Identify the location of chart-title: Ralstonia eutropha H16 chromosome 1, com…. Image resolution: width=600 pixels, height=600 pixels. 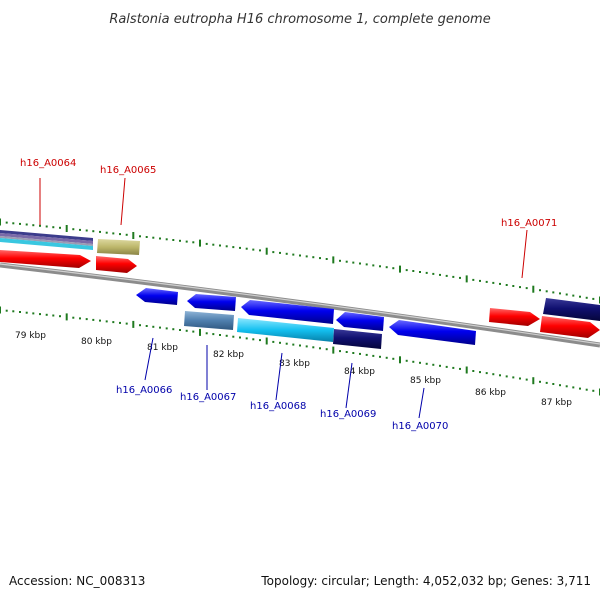
(299, 19).